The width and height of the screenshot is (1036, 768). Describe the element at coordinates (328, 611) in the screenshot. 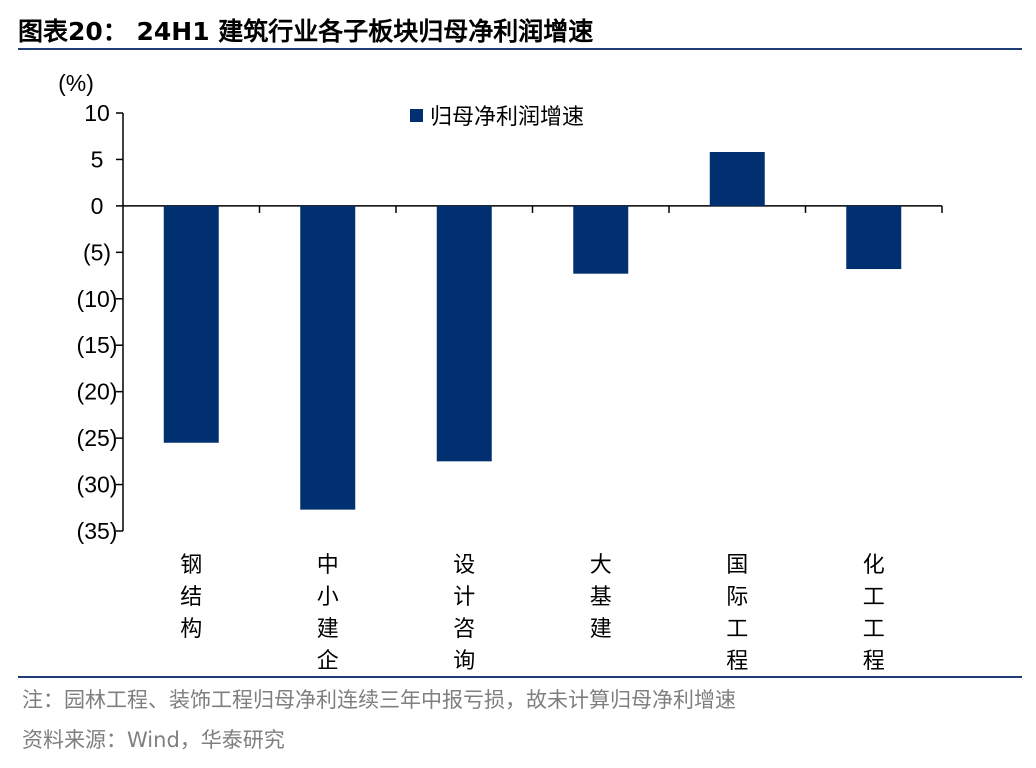

I see `category-label: 中小建企` at that location.